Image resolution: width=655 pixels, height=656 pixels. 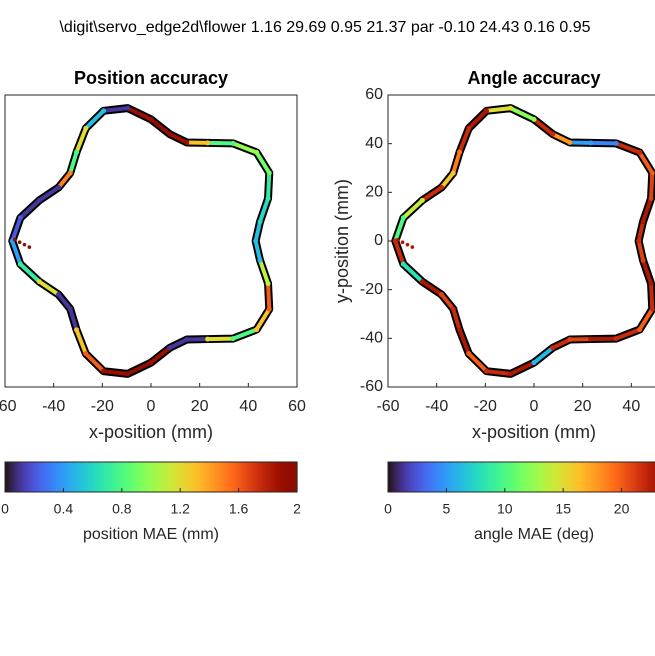 What do you see at coordinates (151, 406) in the screenshot?
I see `x-tick-label: 0` at bounding box center [151, 406].